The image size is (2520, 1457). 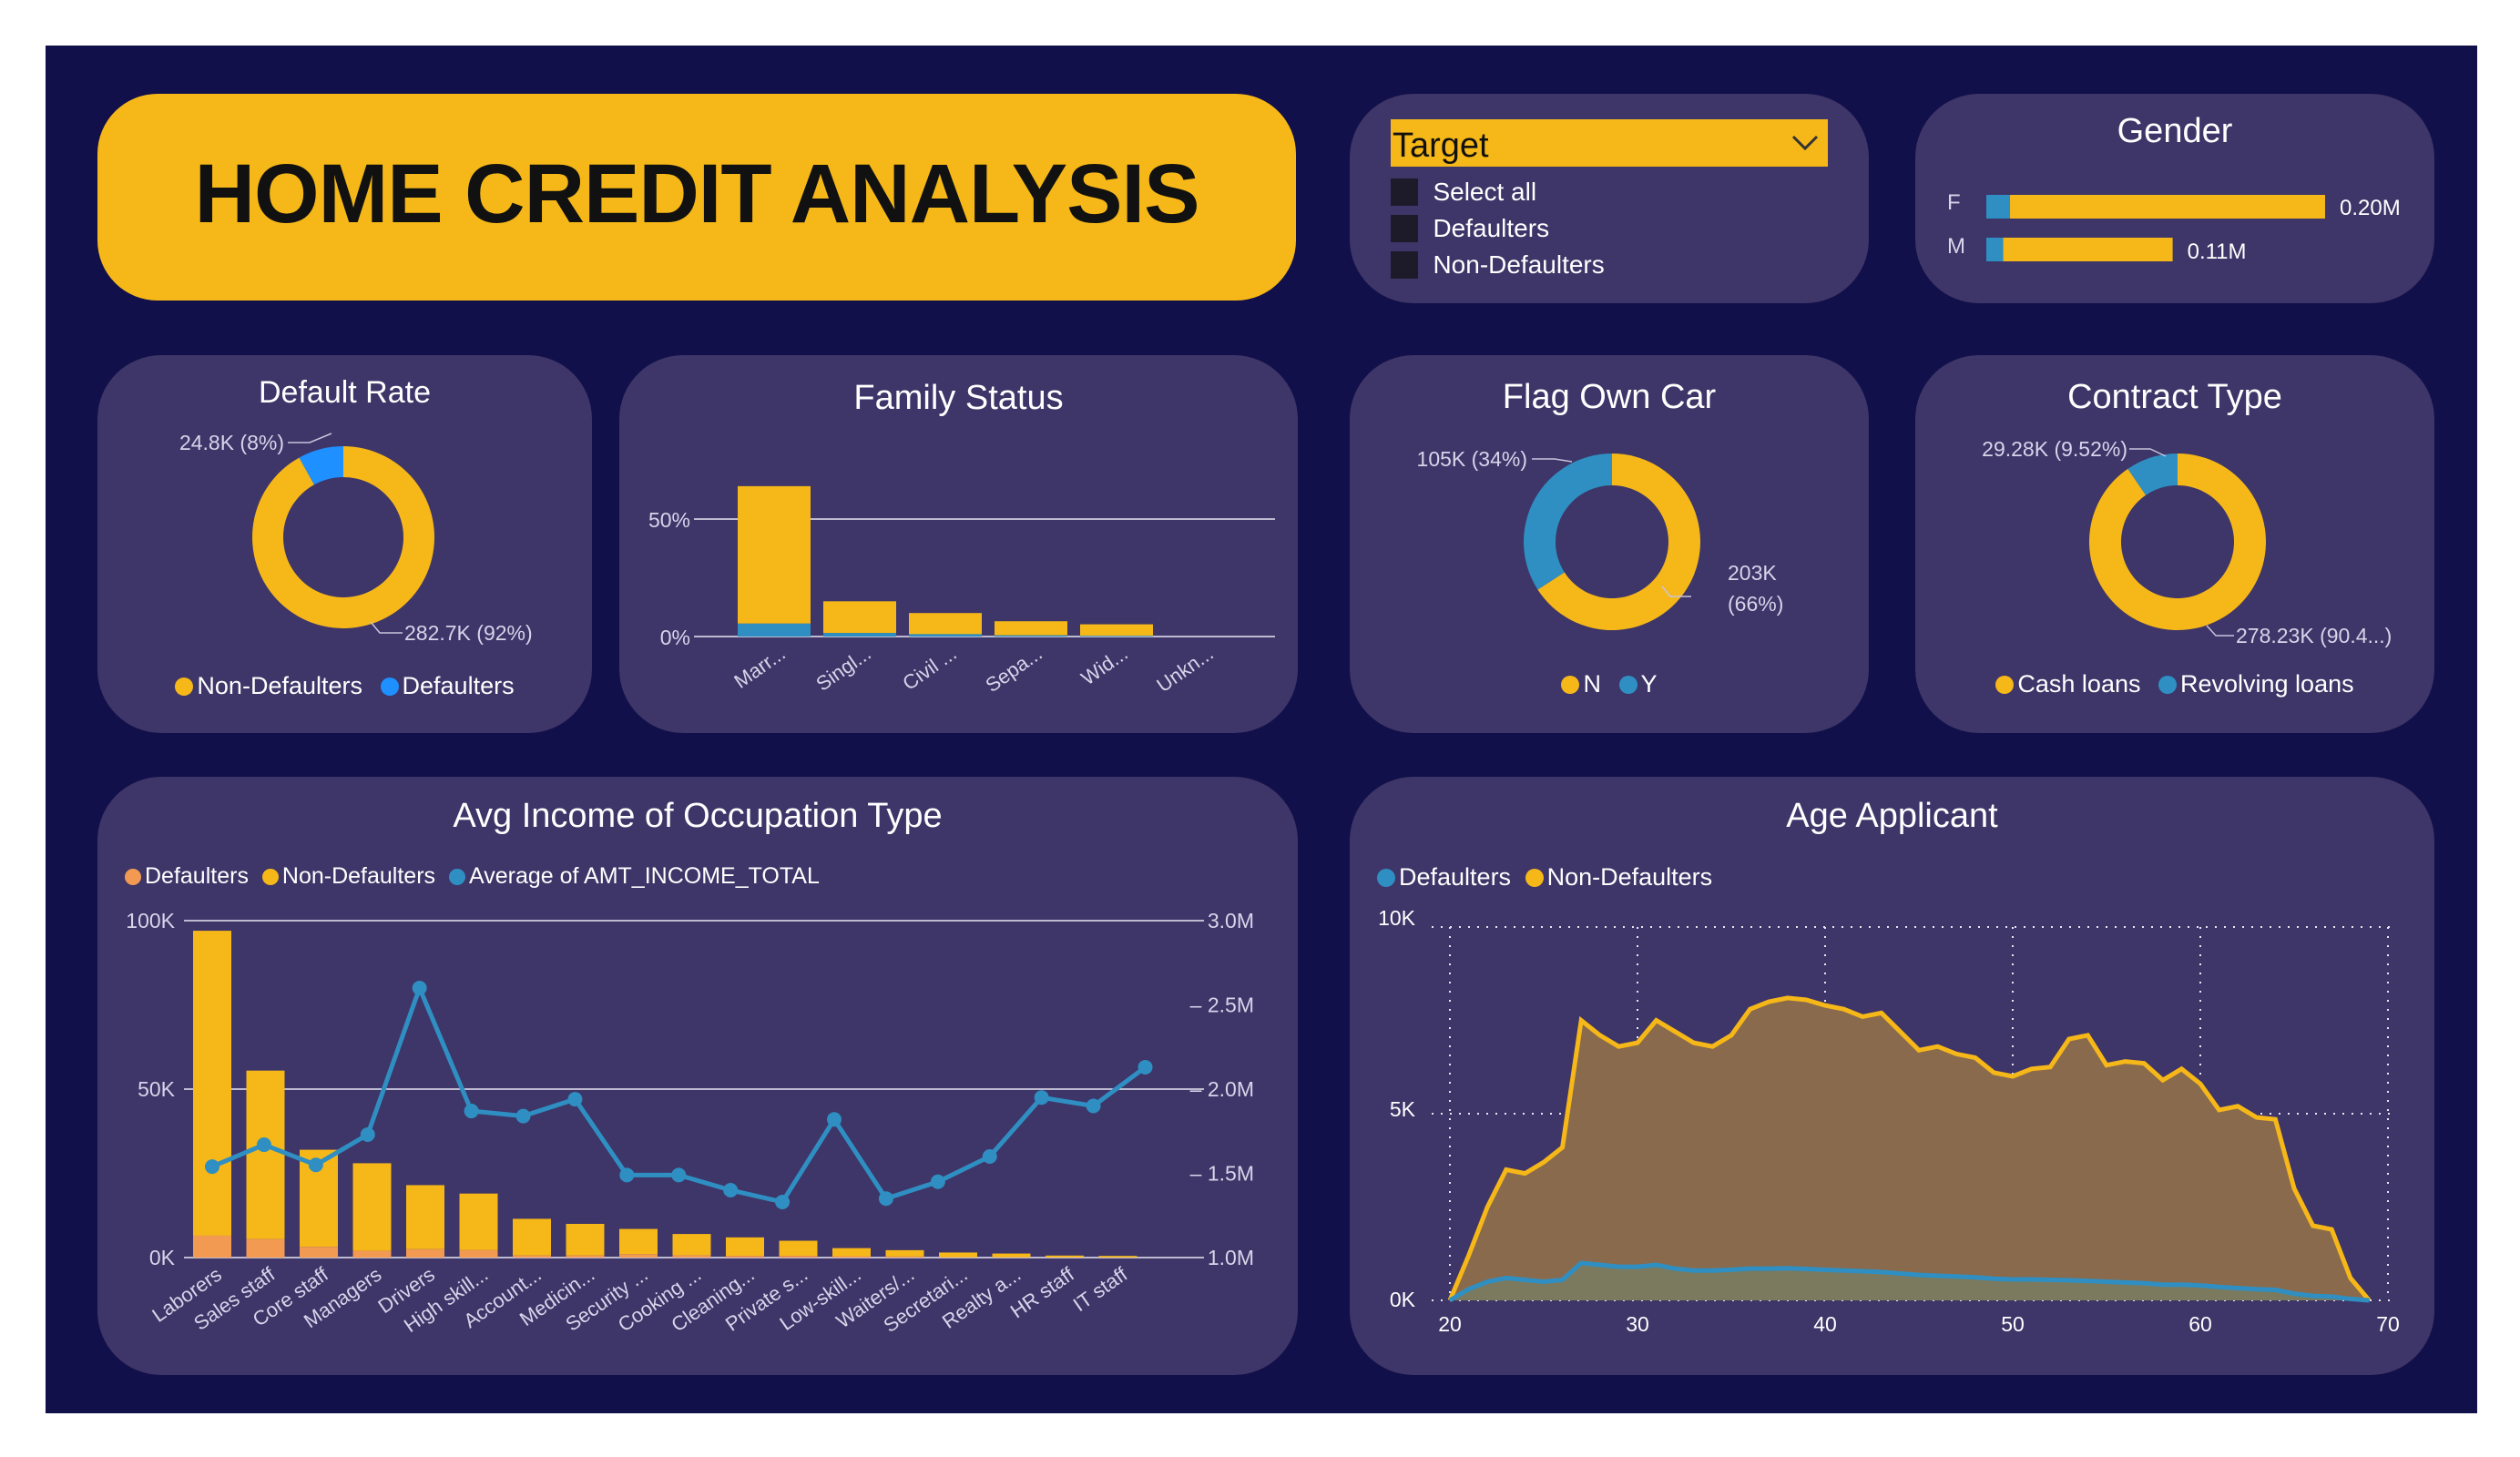 What do you see at coordinates (1568, 521) in the screenshot?
I see `donut-slice-y` at bounding box center [1568, 521].